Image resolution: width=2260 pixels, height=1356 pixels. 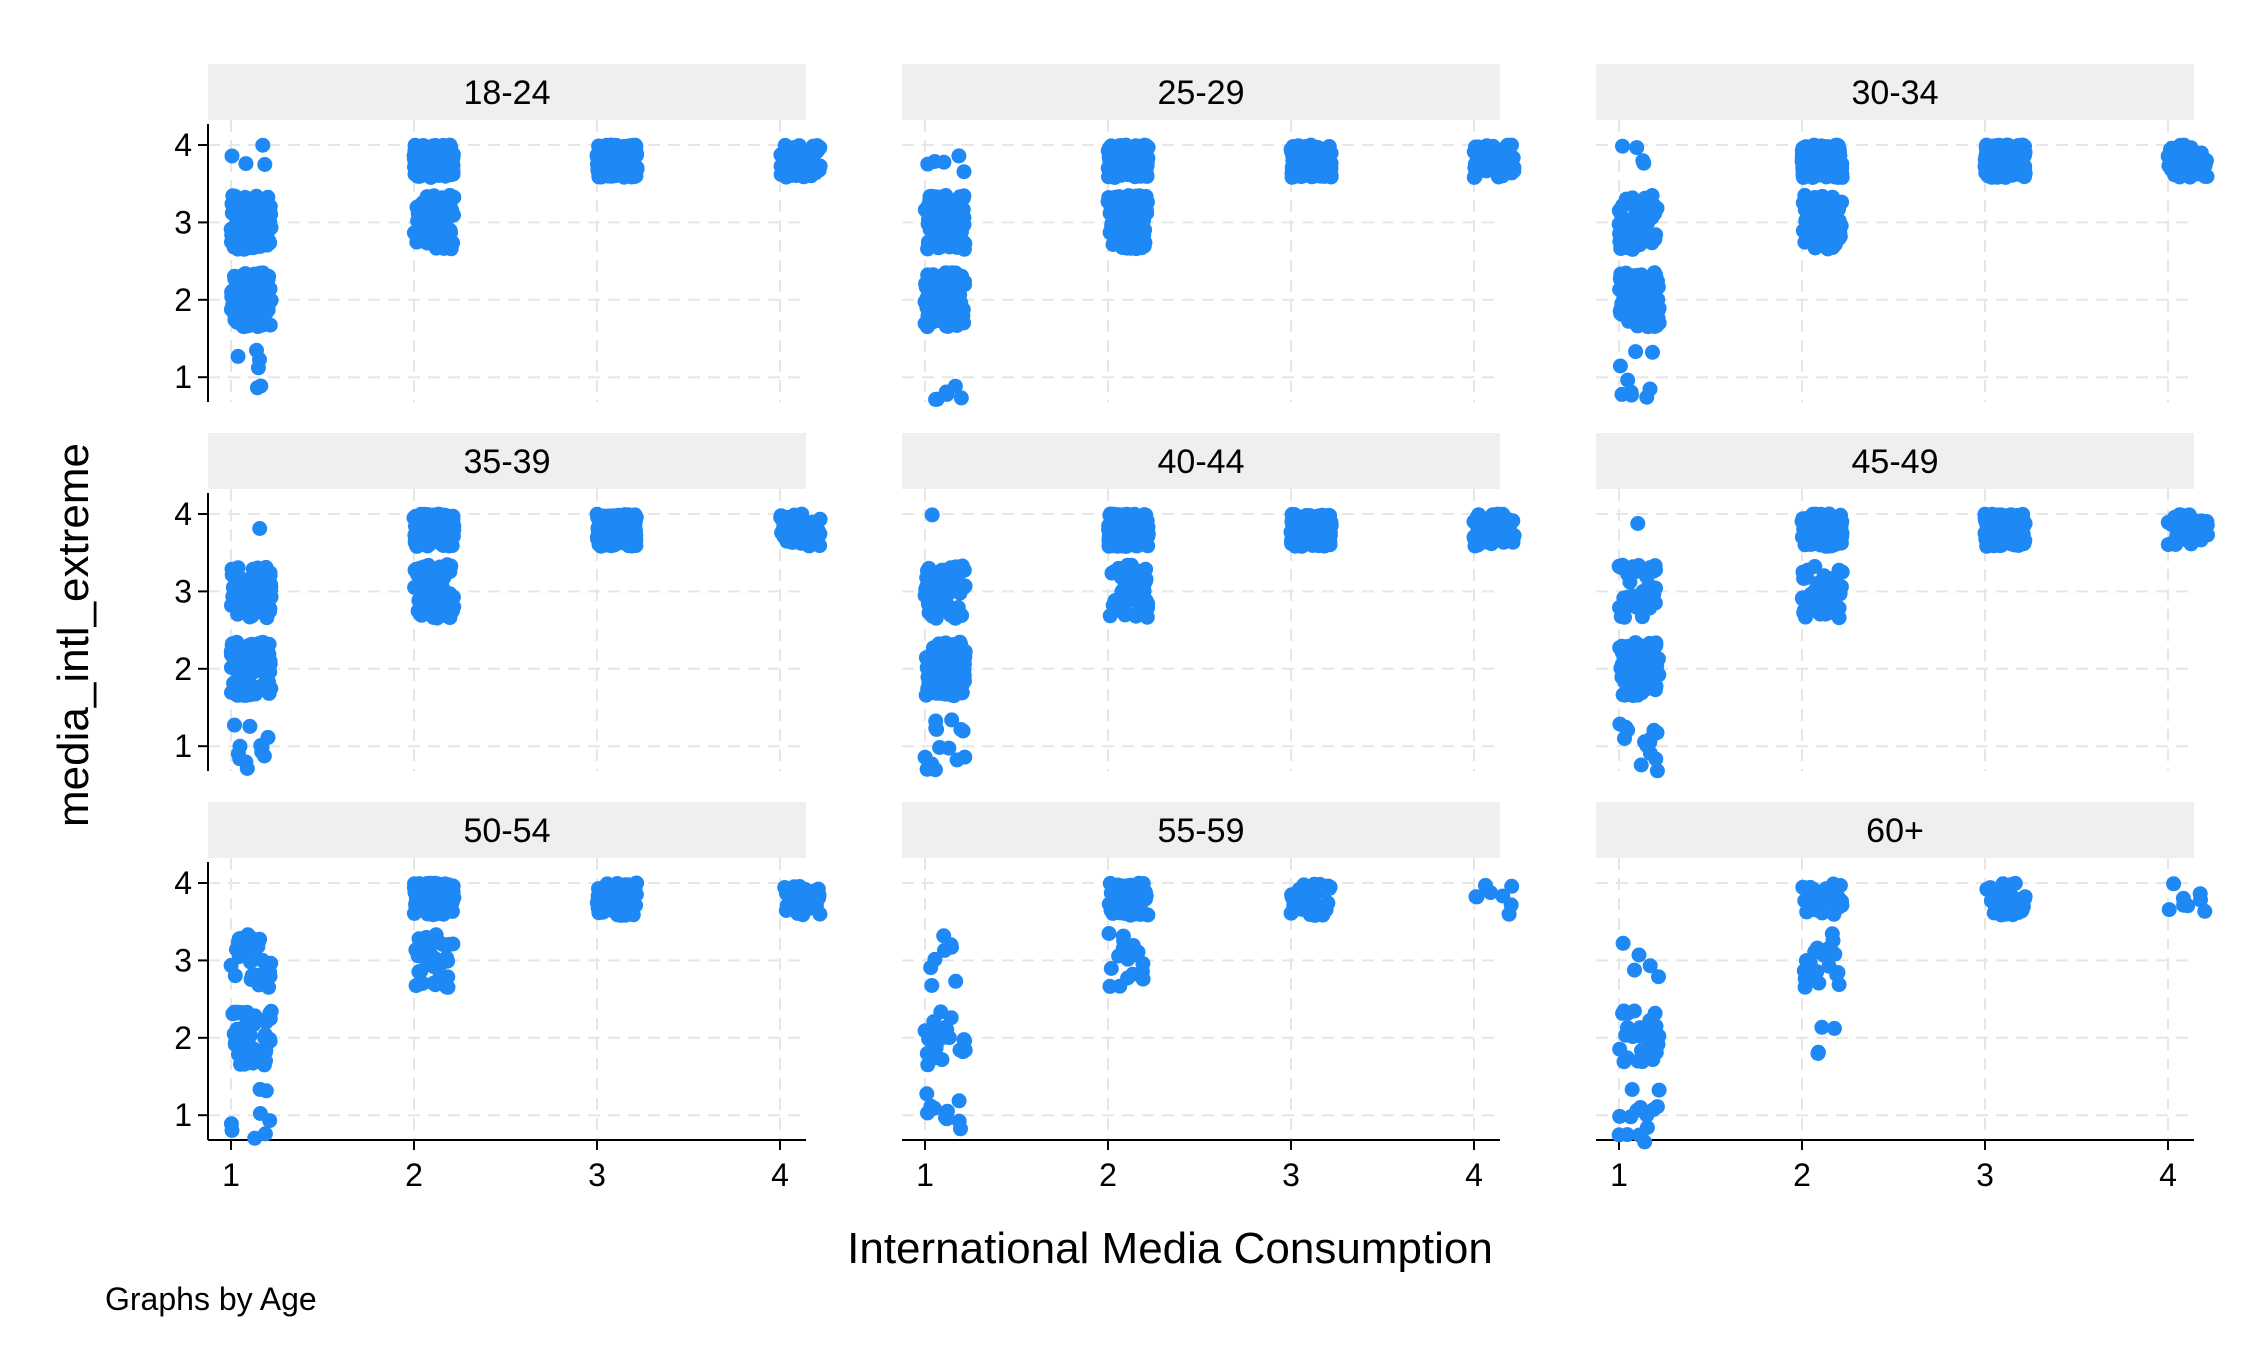 I want to click on panel-title: 60+, so click(x=1895, y=831).